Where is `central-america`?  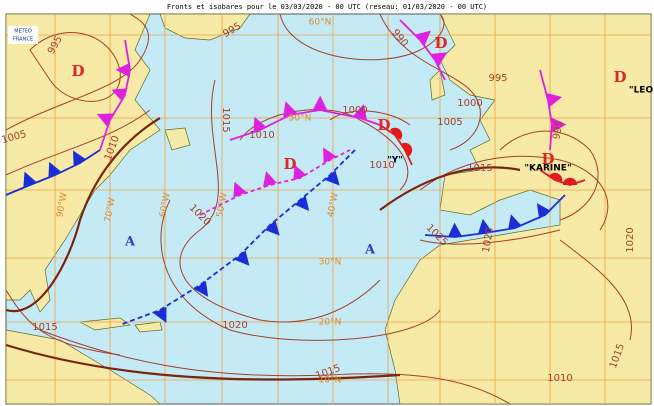 central-america is located at coordinates (83, 367).